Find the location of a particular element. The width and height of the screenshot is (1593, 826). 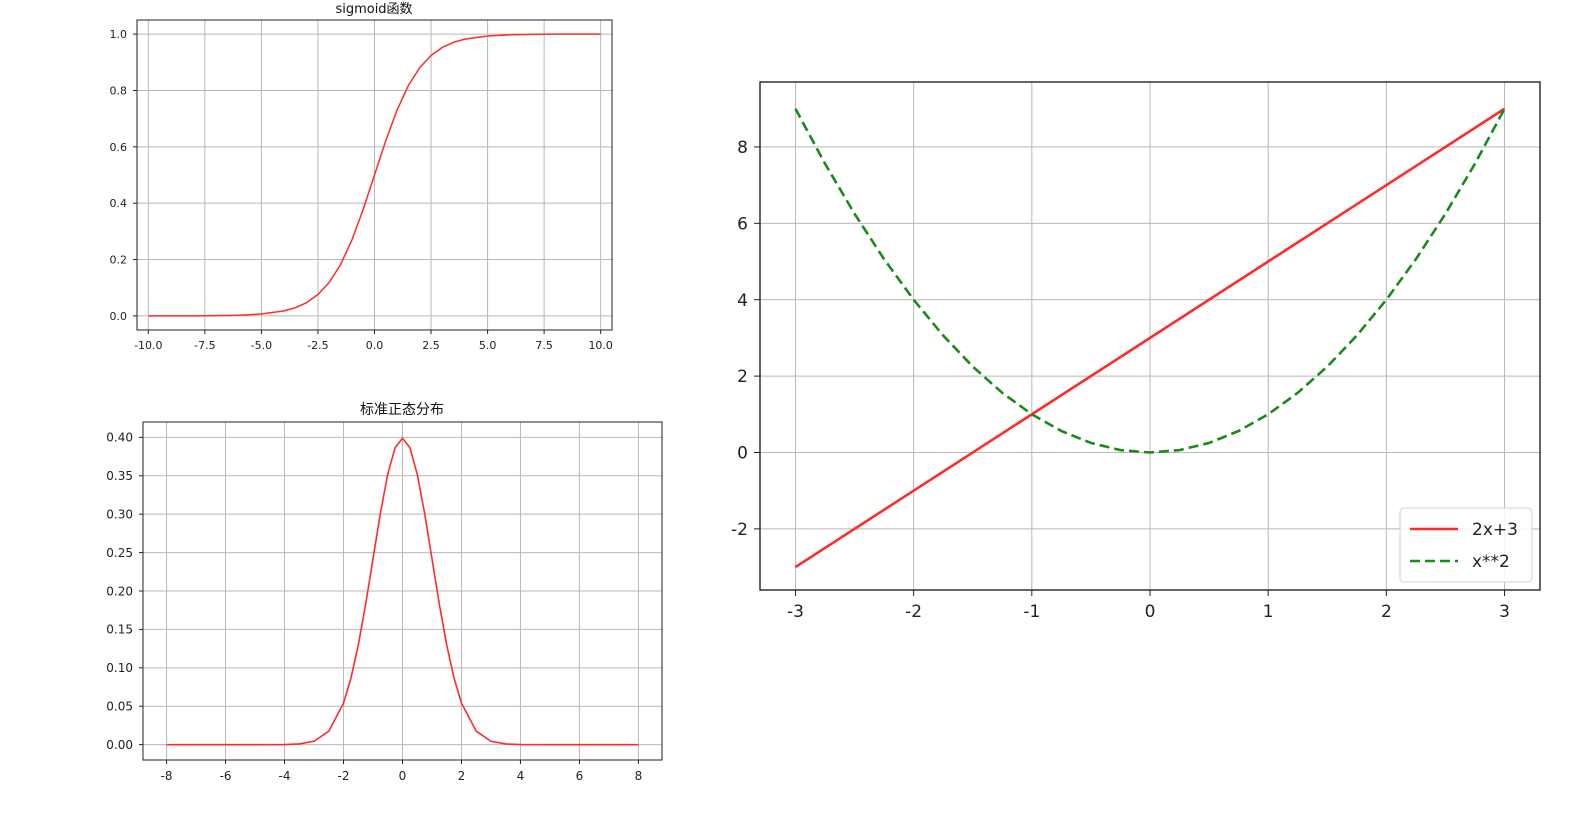

x-tick-label: 1 is located at coordinates (1268, 612).